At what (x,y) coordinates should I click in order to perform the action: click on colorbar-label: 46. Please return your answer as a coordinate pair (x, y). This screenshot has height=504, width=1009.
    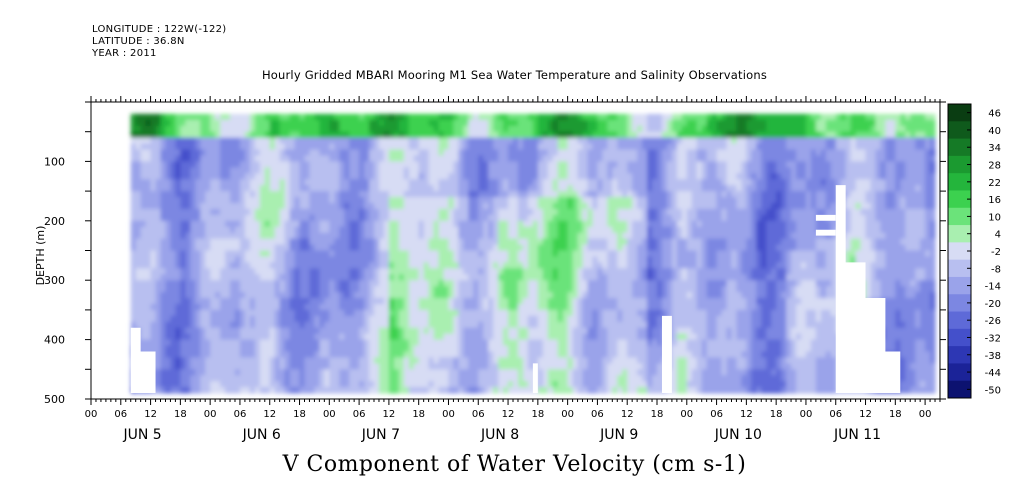
    Looking at the image, I should click on (994, 114).